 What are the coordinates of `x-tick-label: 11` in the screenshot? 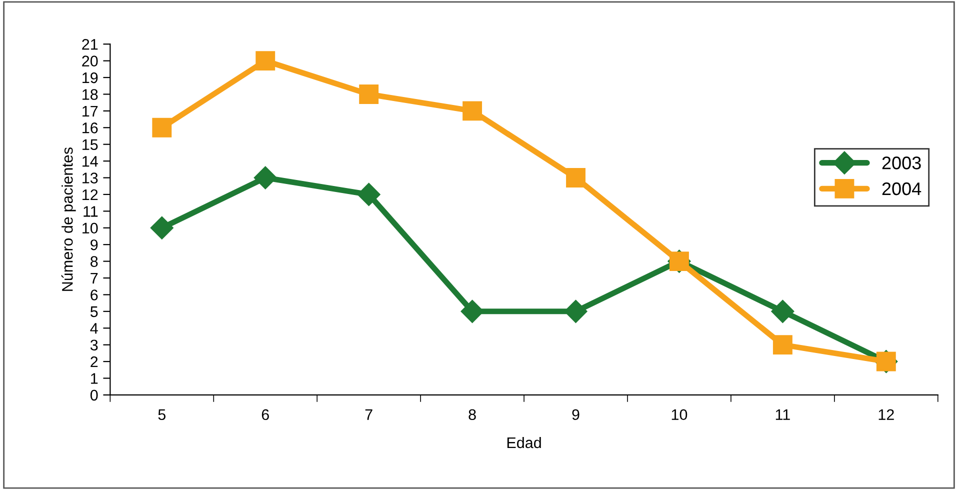 It's located at (783, 414).